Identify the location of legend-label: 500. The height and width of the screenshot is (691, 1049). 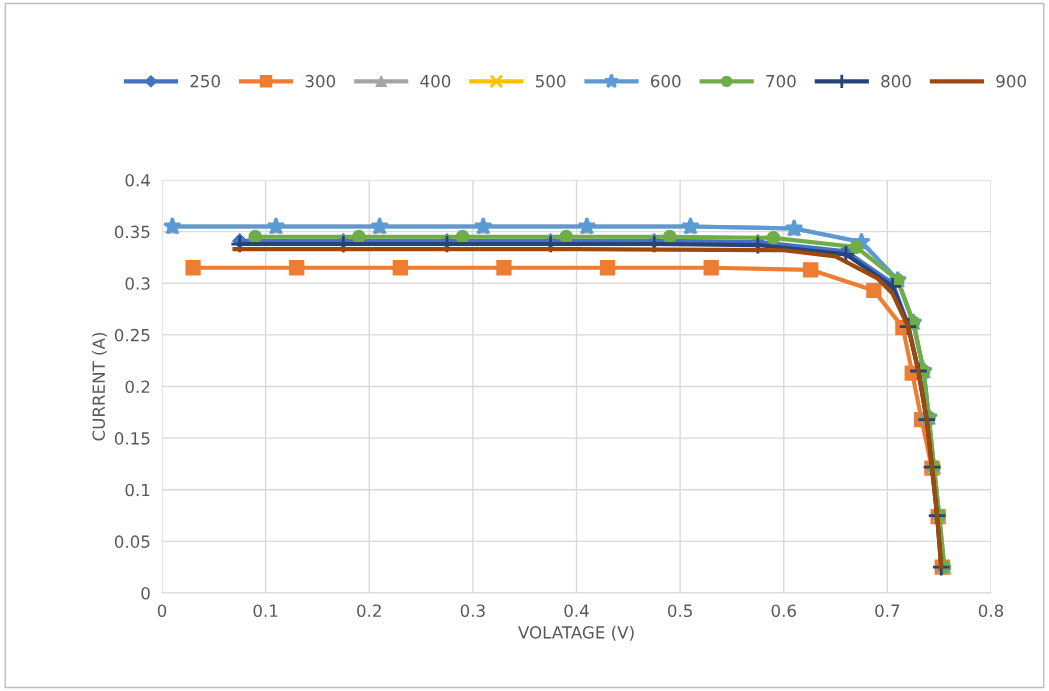
(550, 81).